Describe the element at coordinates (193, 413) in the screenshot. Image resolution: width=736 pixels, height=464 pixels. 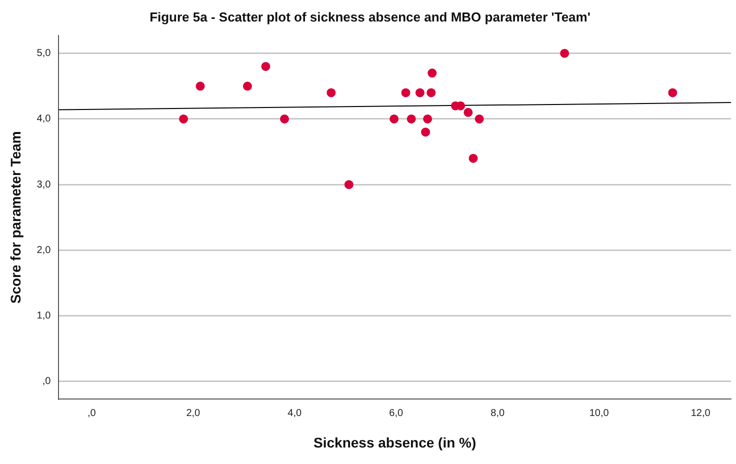
I see `x-tick-label: 2,0` at that location.